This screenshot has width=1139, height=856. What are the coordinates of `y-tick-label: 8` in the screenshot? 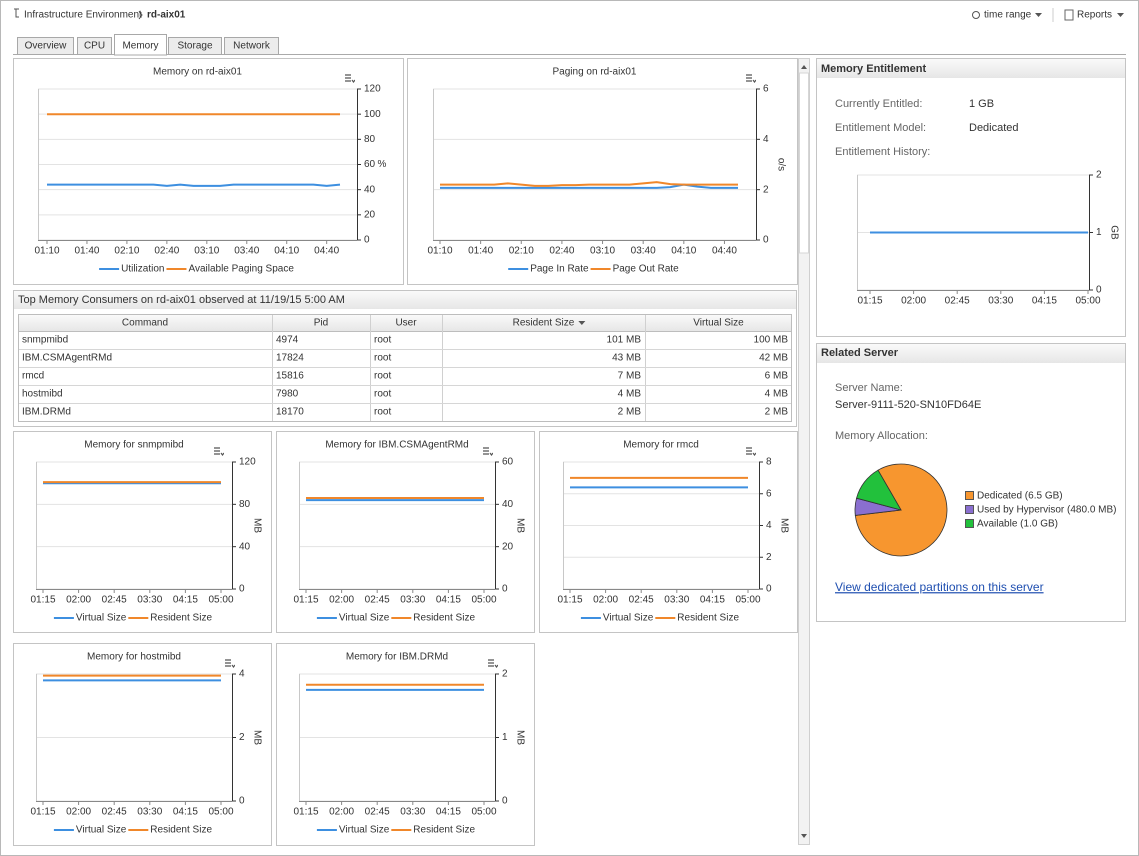 It's located at (769, 462).